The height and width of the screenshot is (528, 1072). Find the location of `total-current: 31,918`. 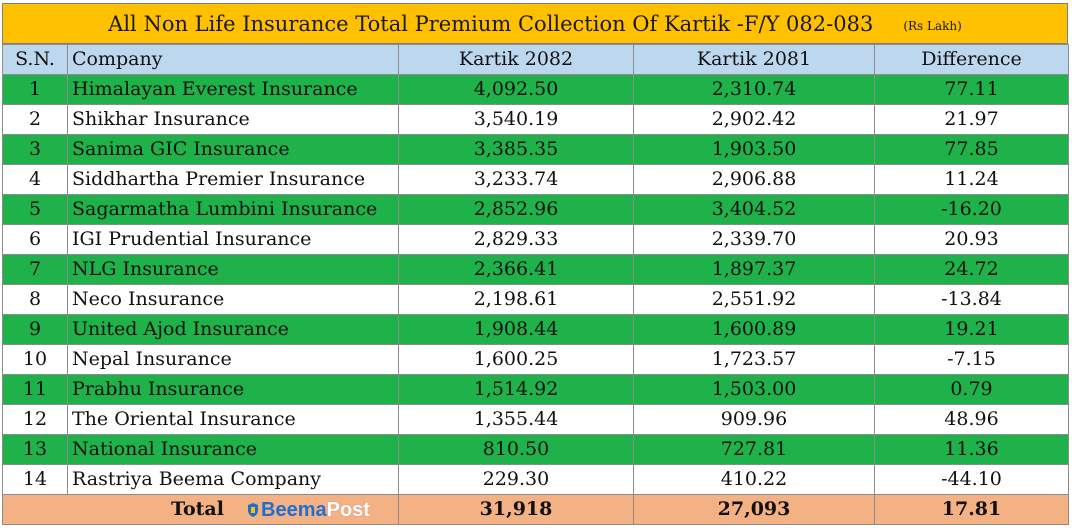

total-current: 31,918 is located at coordinates (516, 509).